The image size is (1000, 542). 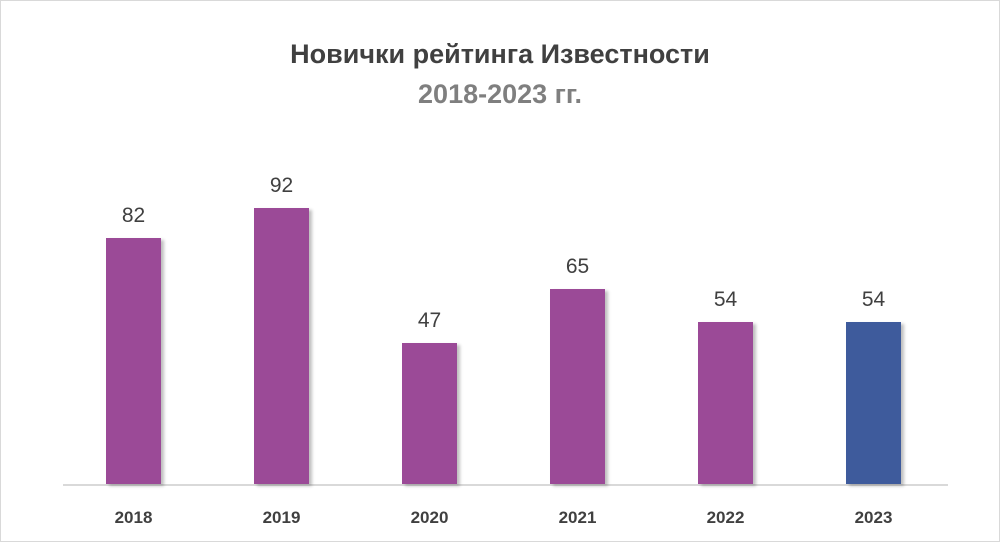 I want to click on bar-2020, so click(x=429, y=413).